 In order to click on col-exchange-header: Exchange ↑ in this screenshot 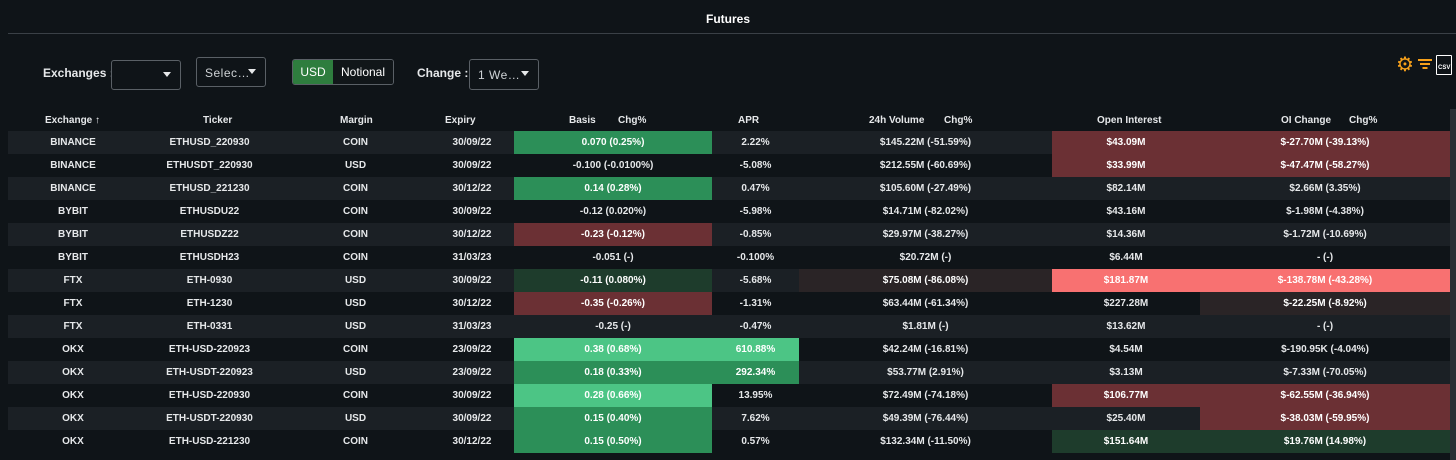, I will do `click(73, 120)`.